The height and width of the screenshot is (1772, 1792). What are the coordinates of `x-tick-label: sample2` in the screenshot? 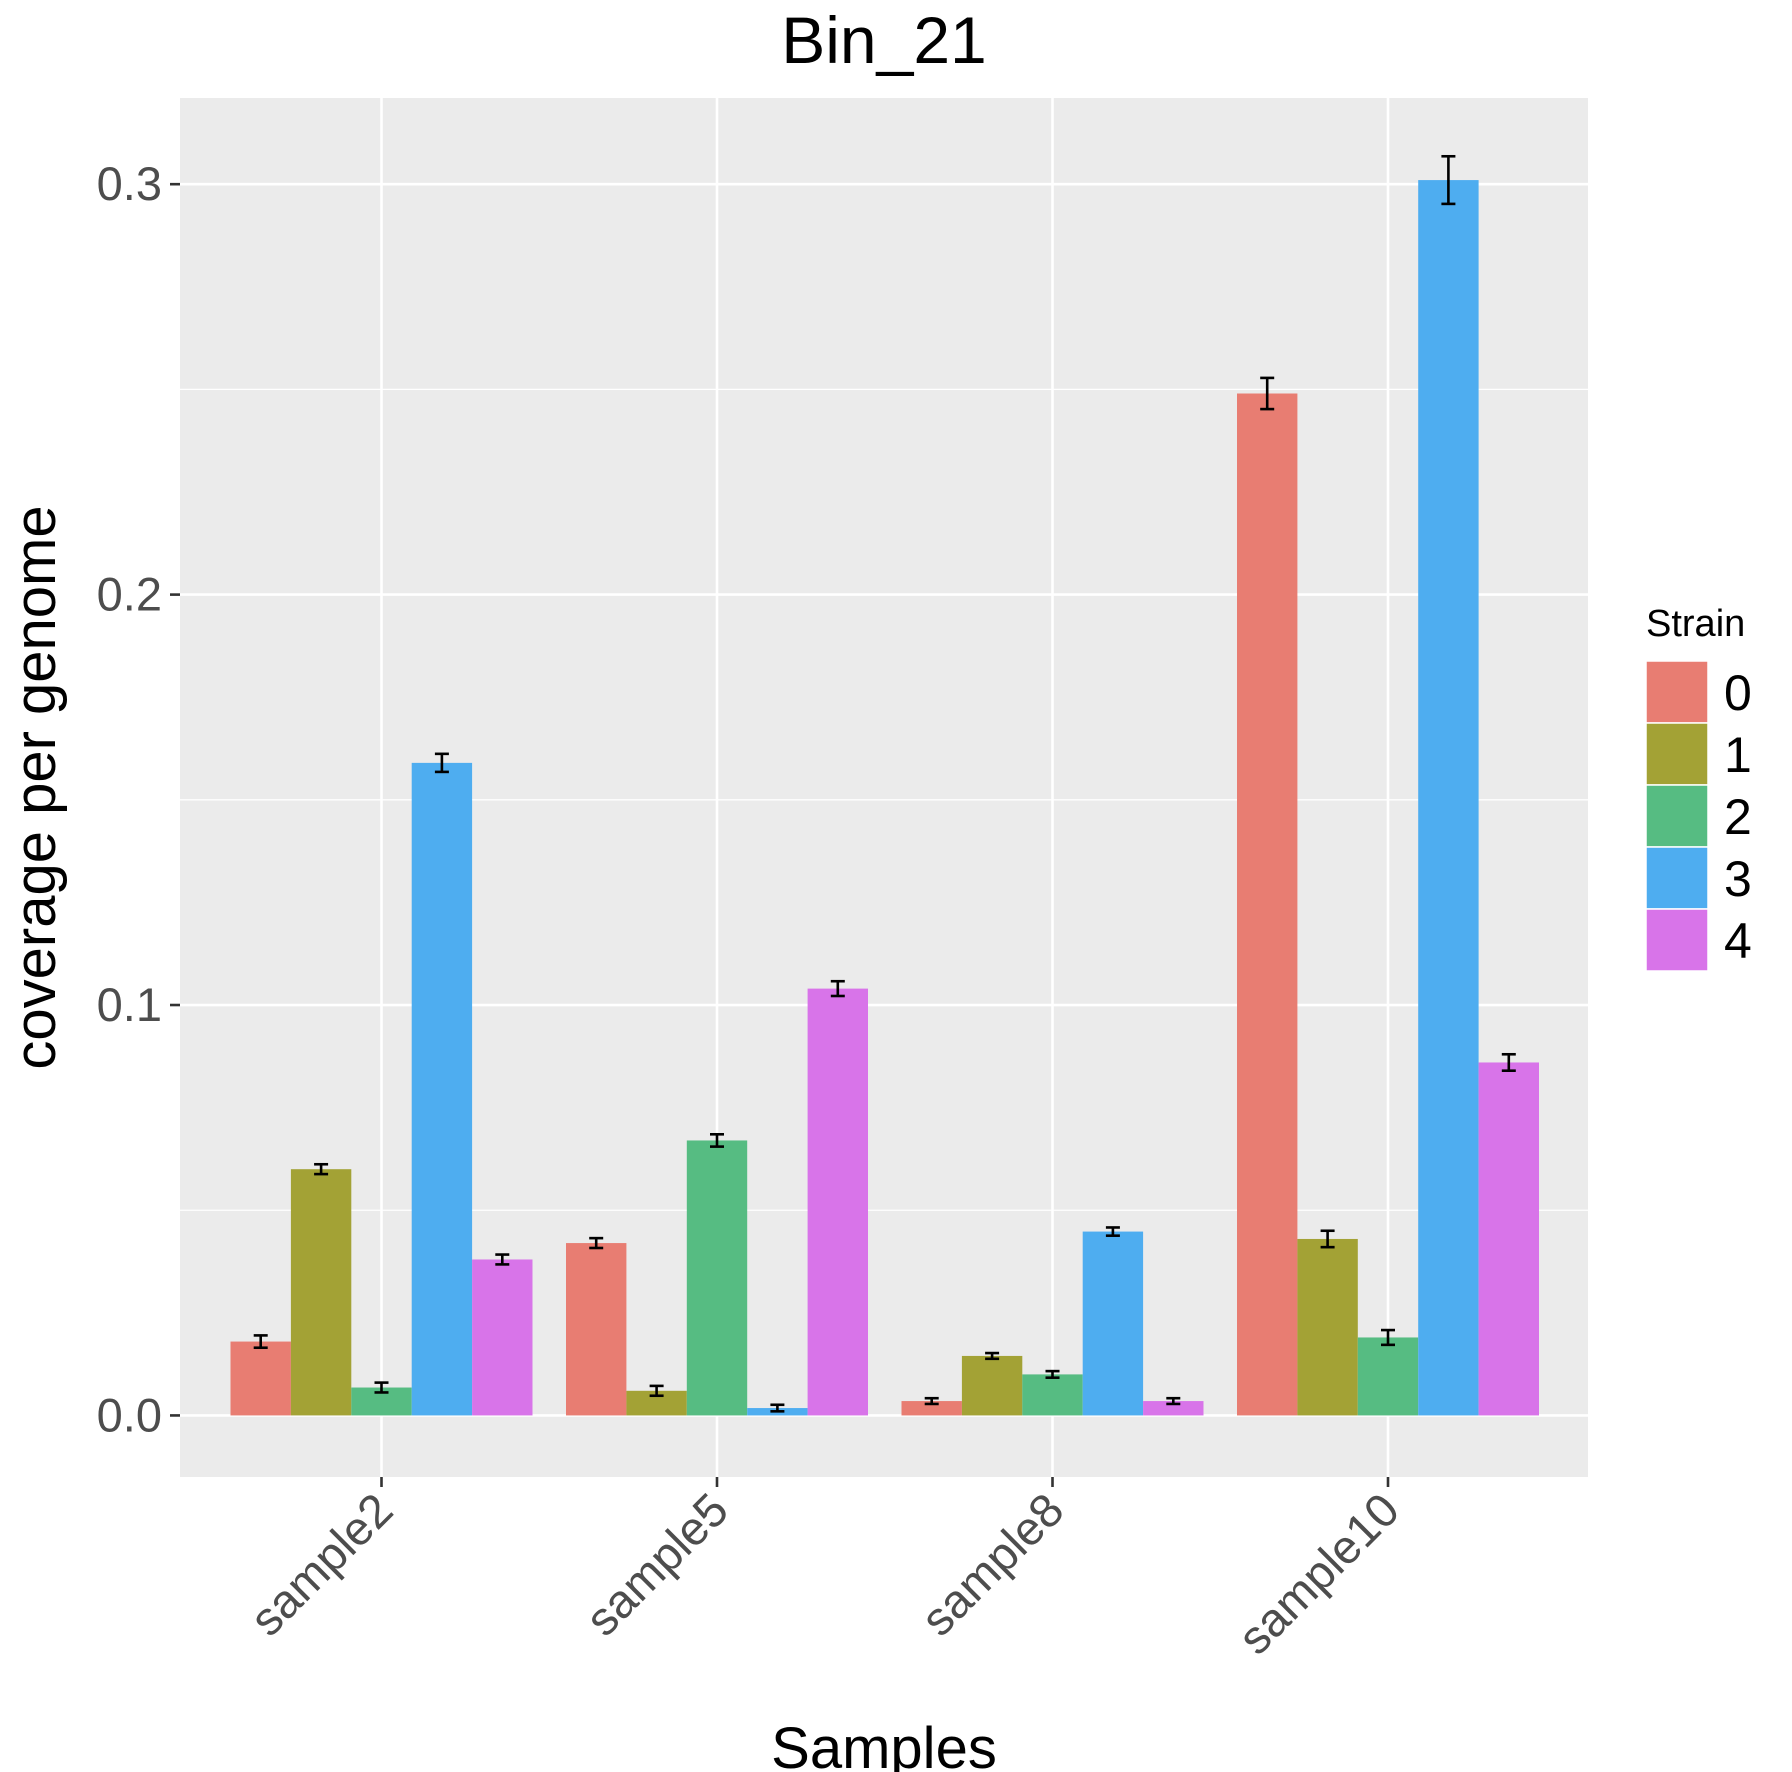 It's located at (320, 1564).